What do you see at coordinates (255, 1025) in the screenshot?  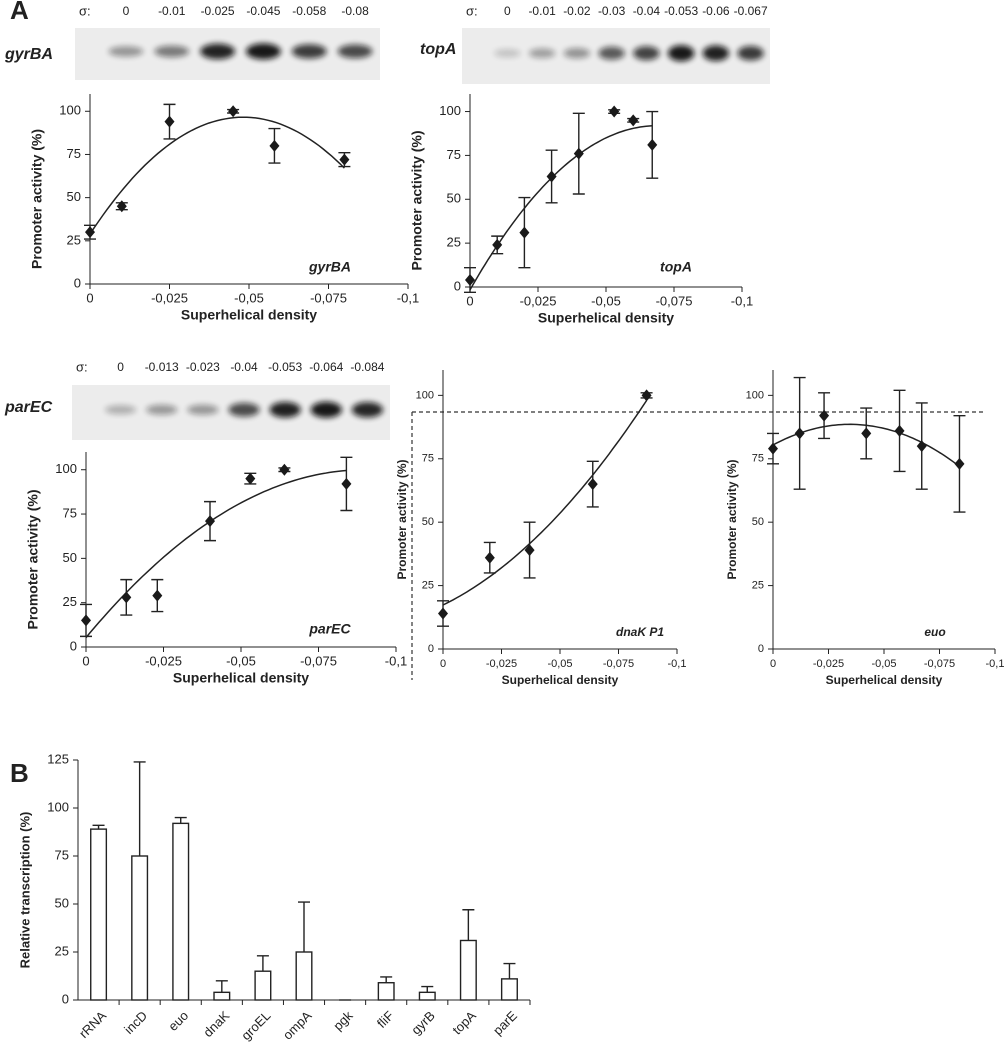 I see `x-tick-label: groEL` at bounding box center [255, 1025].